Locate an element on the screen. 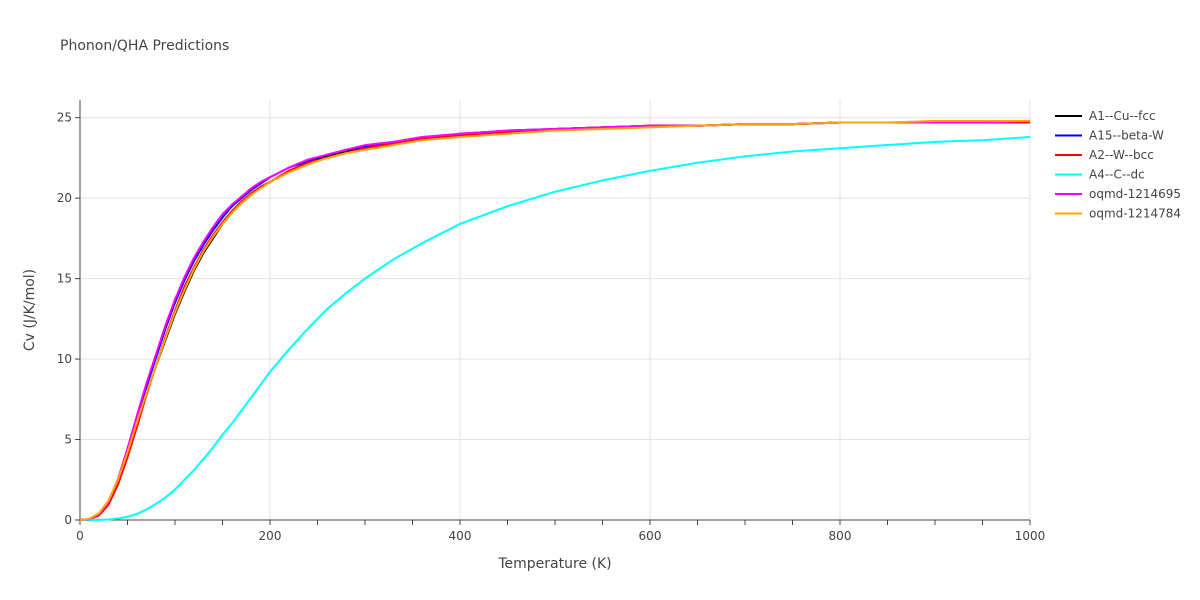 Image resolution: width=1200 pixels, height=600 pixels. chart-title: Phonon/QHA Predictions is located at coordinates (144, 46).